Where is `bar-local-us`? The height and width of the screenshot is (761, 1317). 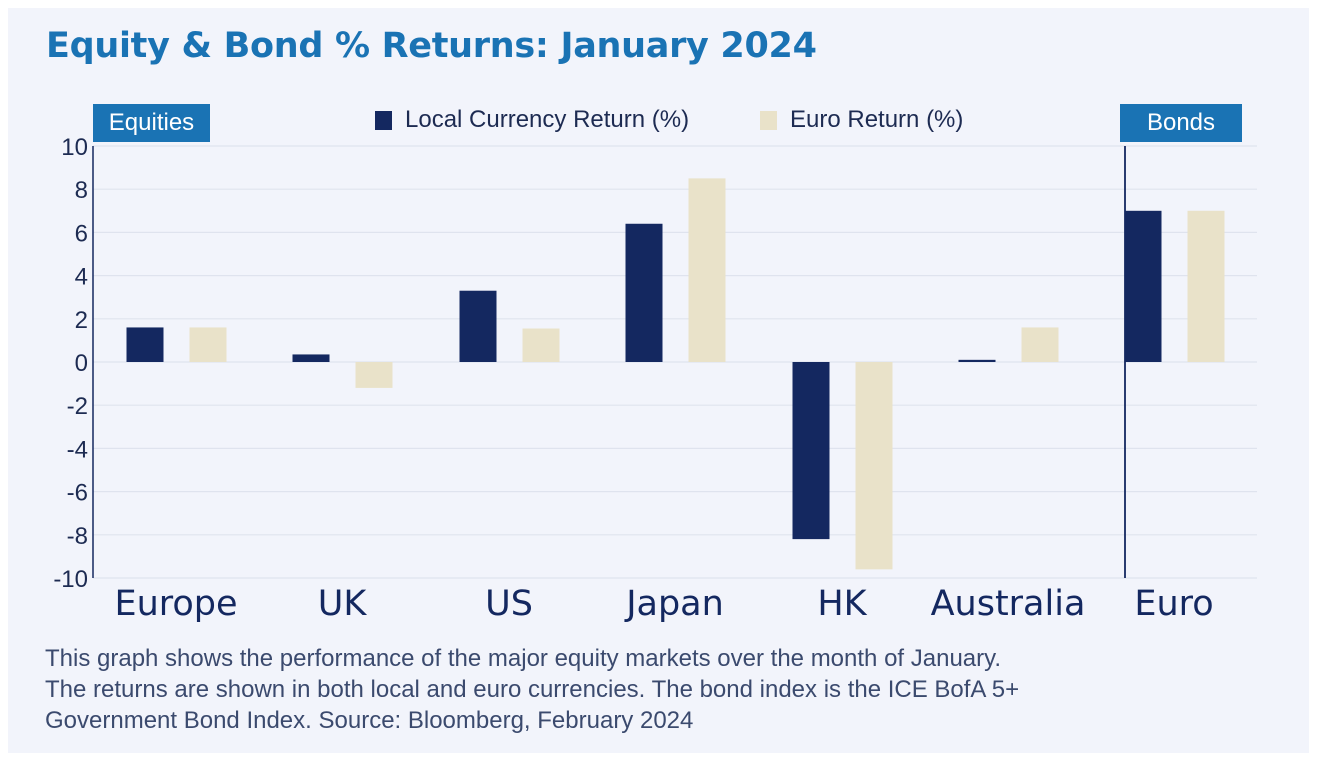
bar-local-us is located at coordinates (478, 326).